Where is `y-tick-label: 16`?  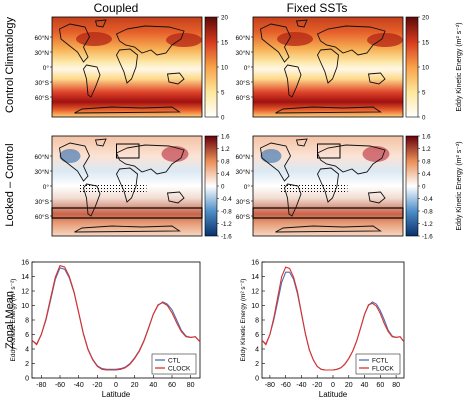 y-tick-label: 16 is located at coordinates (255, 263).